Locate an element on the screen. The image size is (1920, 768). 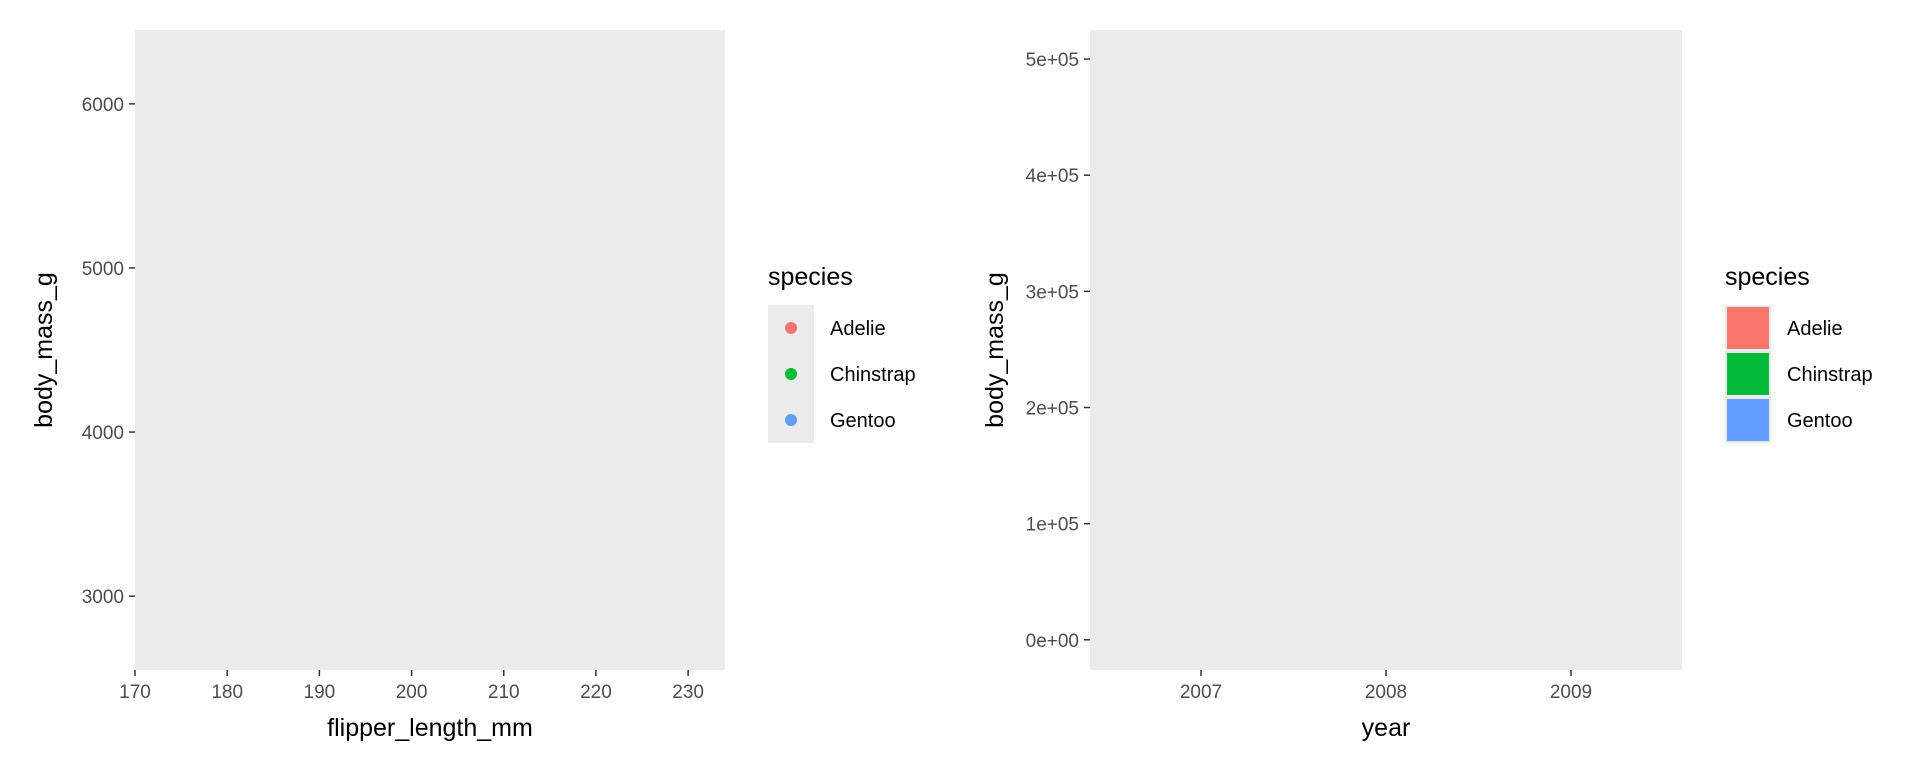
scatter-legend-title: species is located at coordinates (810, 277).